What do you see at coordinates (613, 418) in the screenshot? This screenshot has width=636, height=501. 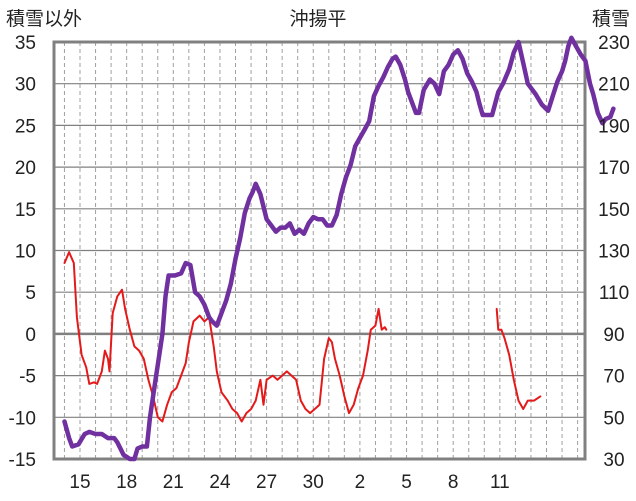 I see `y-tick-label-right: 50` at bounding box center [613, 418].